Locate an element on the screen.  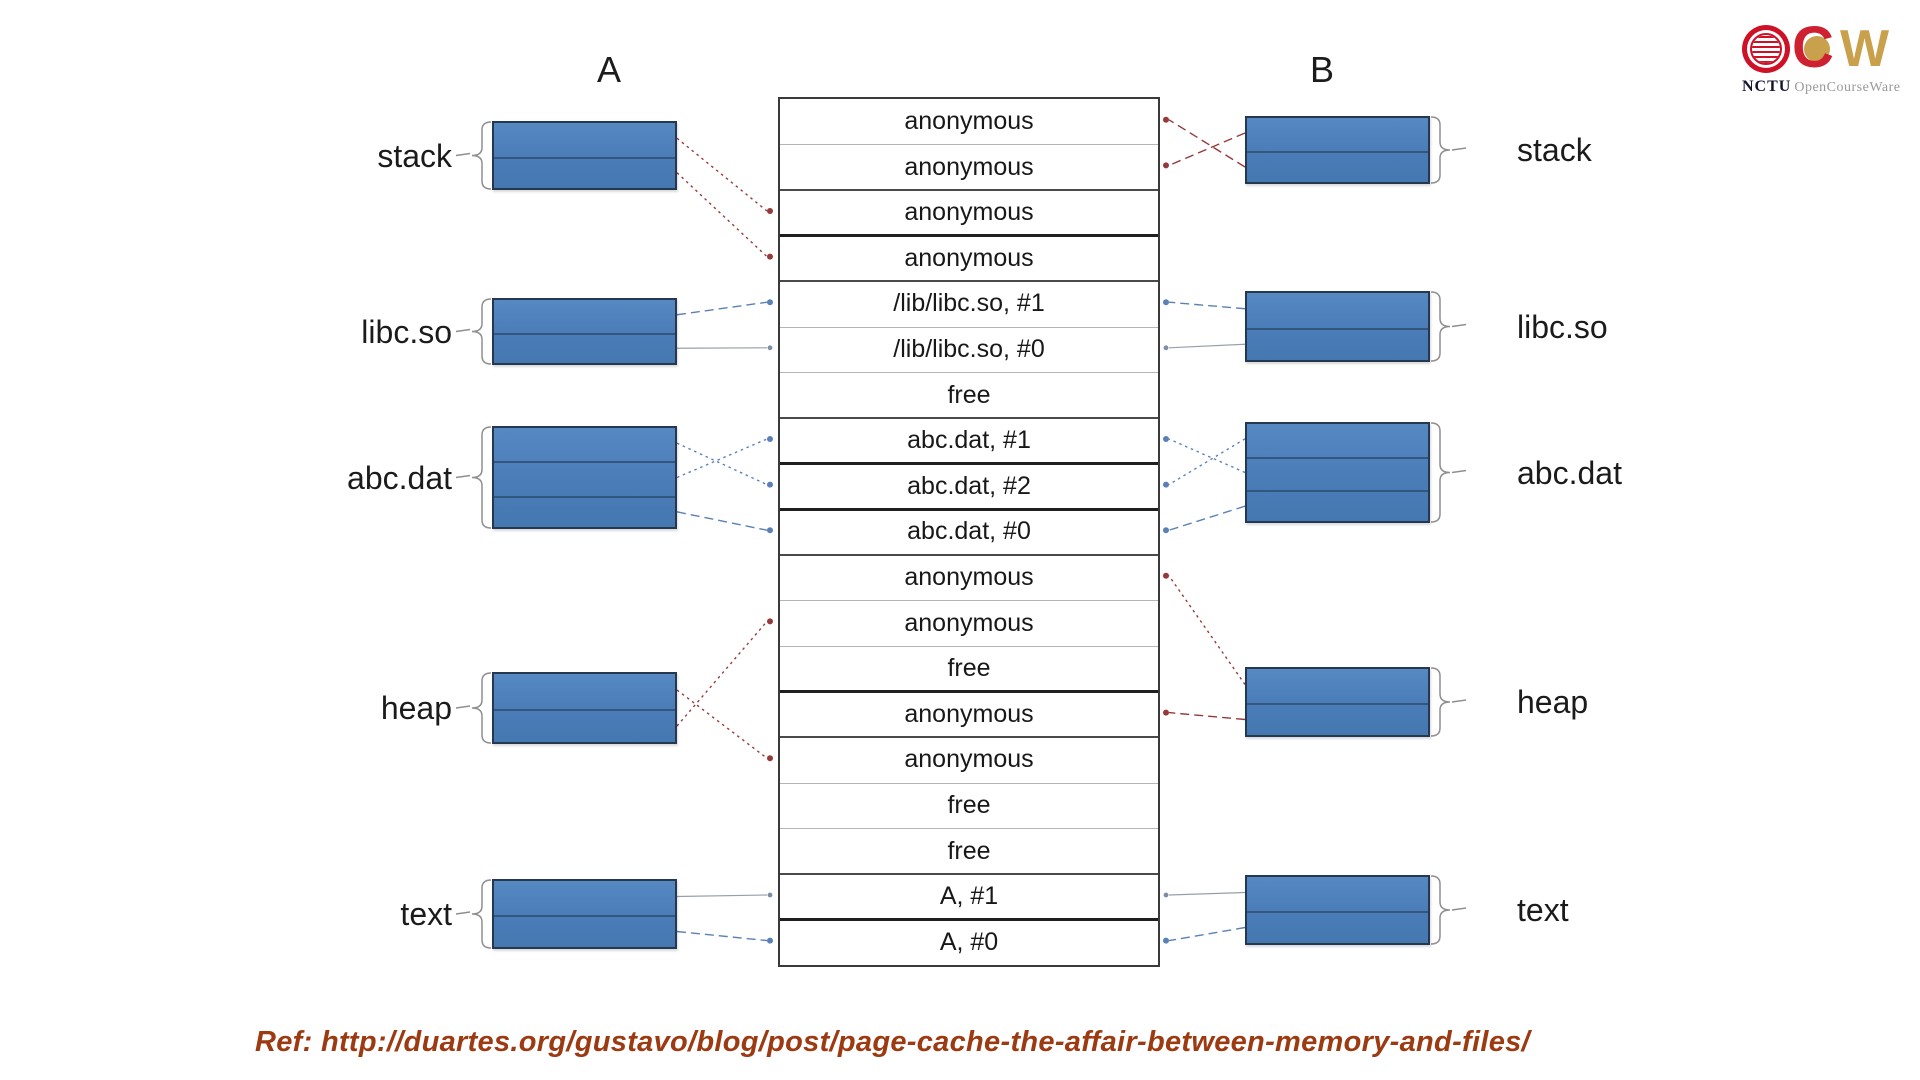
process-b-stack-box is located at coordinates (1337, 150).